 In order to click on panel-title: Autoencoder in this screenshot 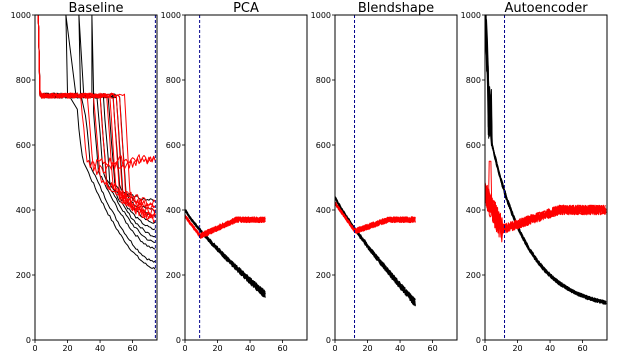, I will do `click(546, 8)`.